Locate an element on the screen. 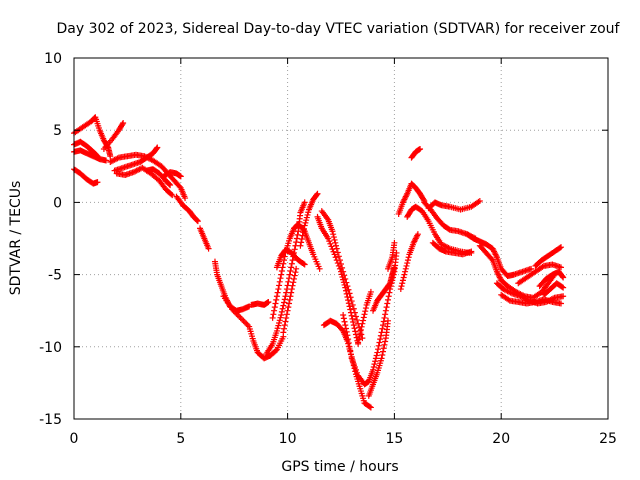 The image size is (640, 480). y-axis-label: SDTVAR / TECUs is located at coordinates (16, 238).